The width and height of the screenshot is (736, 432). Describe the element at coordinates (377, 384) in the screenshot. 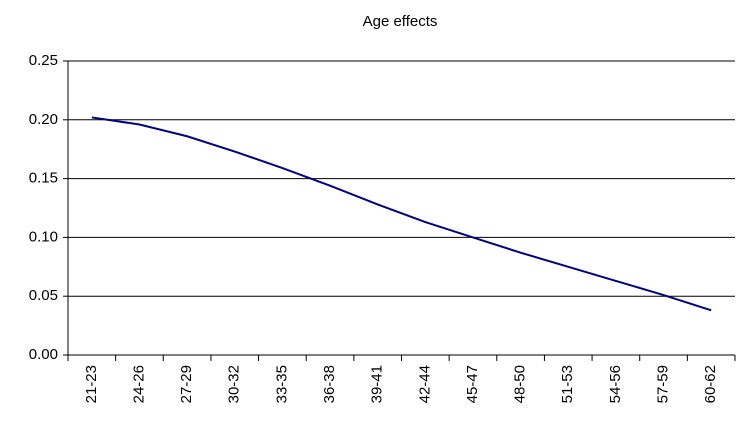

I see `x-tick-label: 39-41` at that location.